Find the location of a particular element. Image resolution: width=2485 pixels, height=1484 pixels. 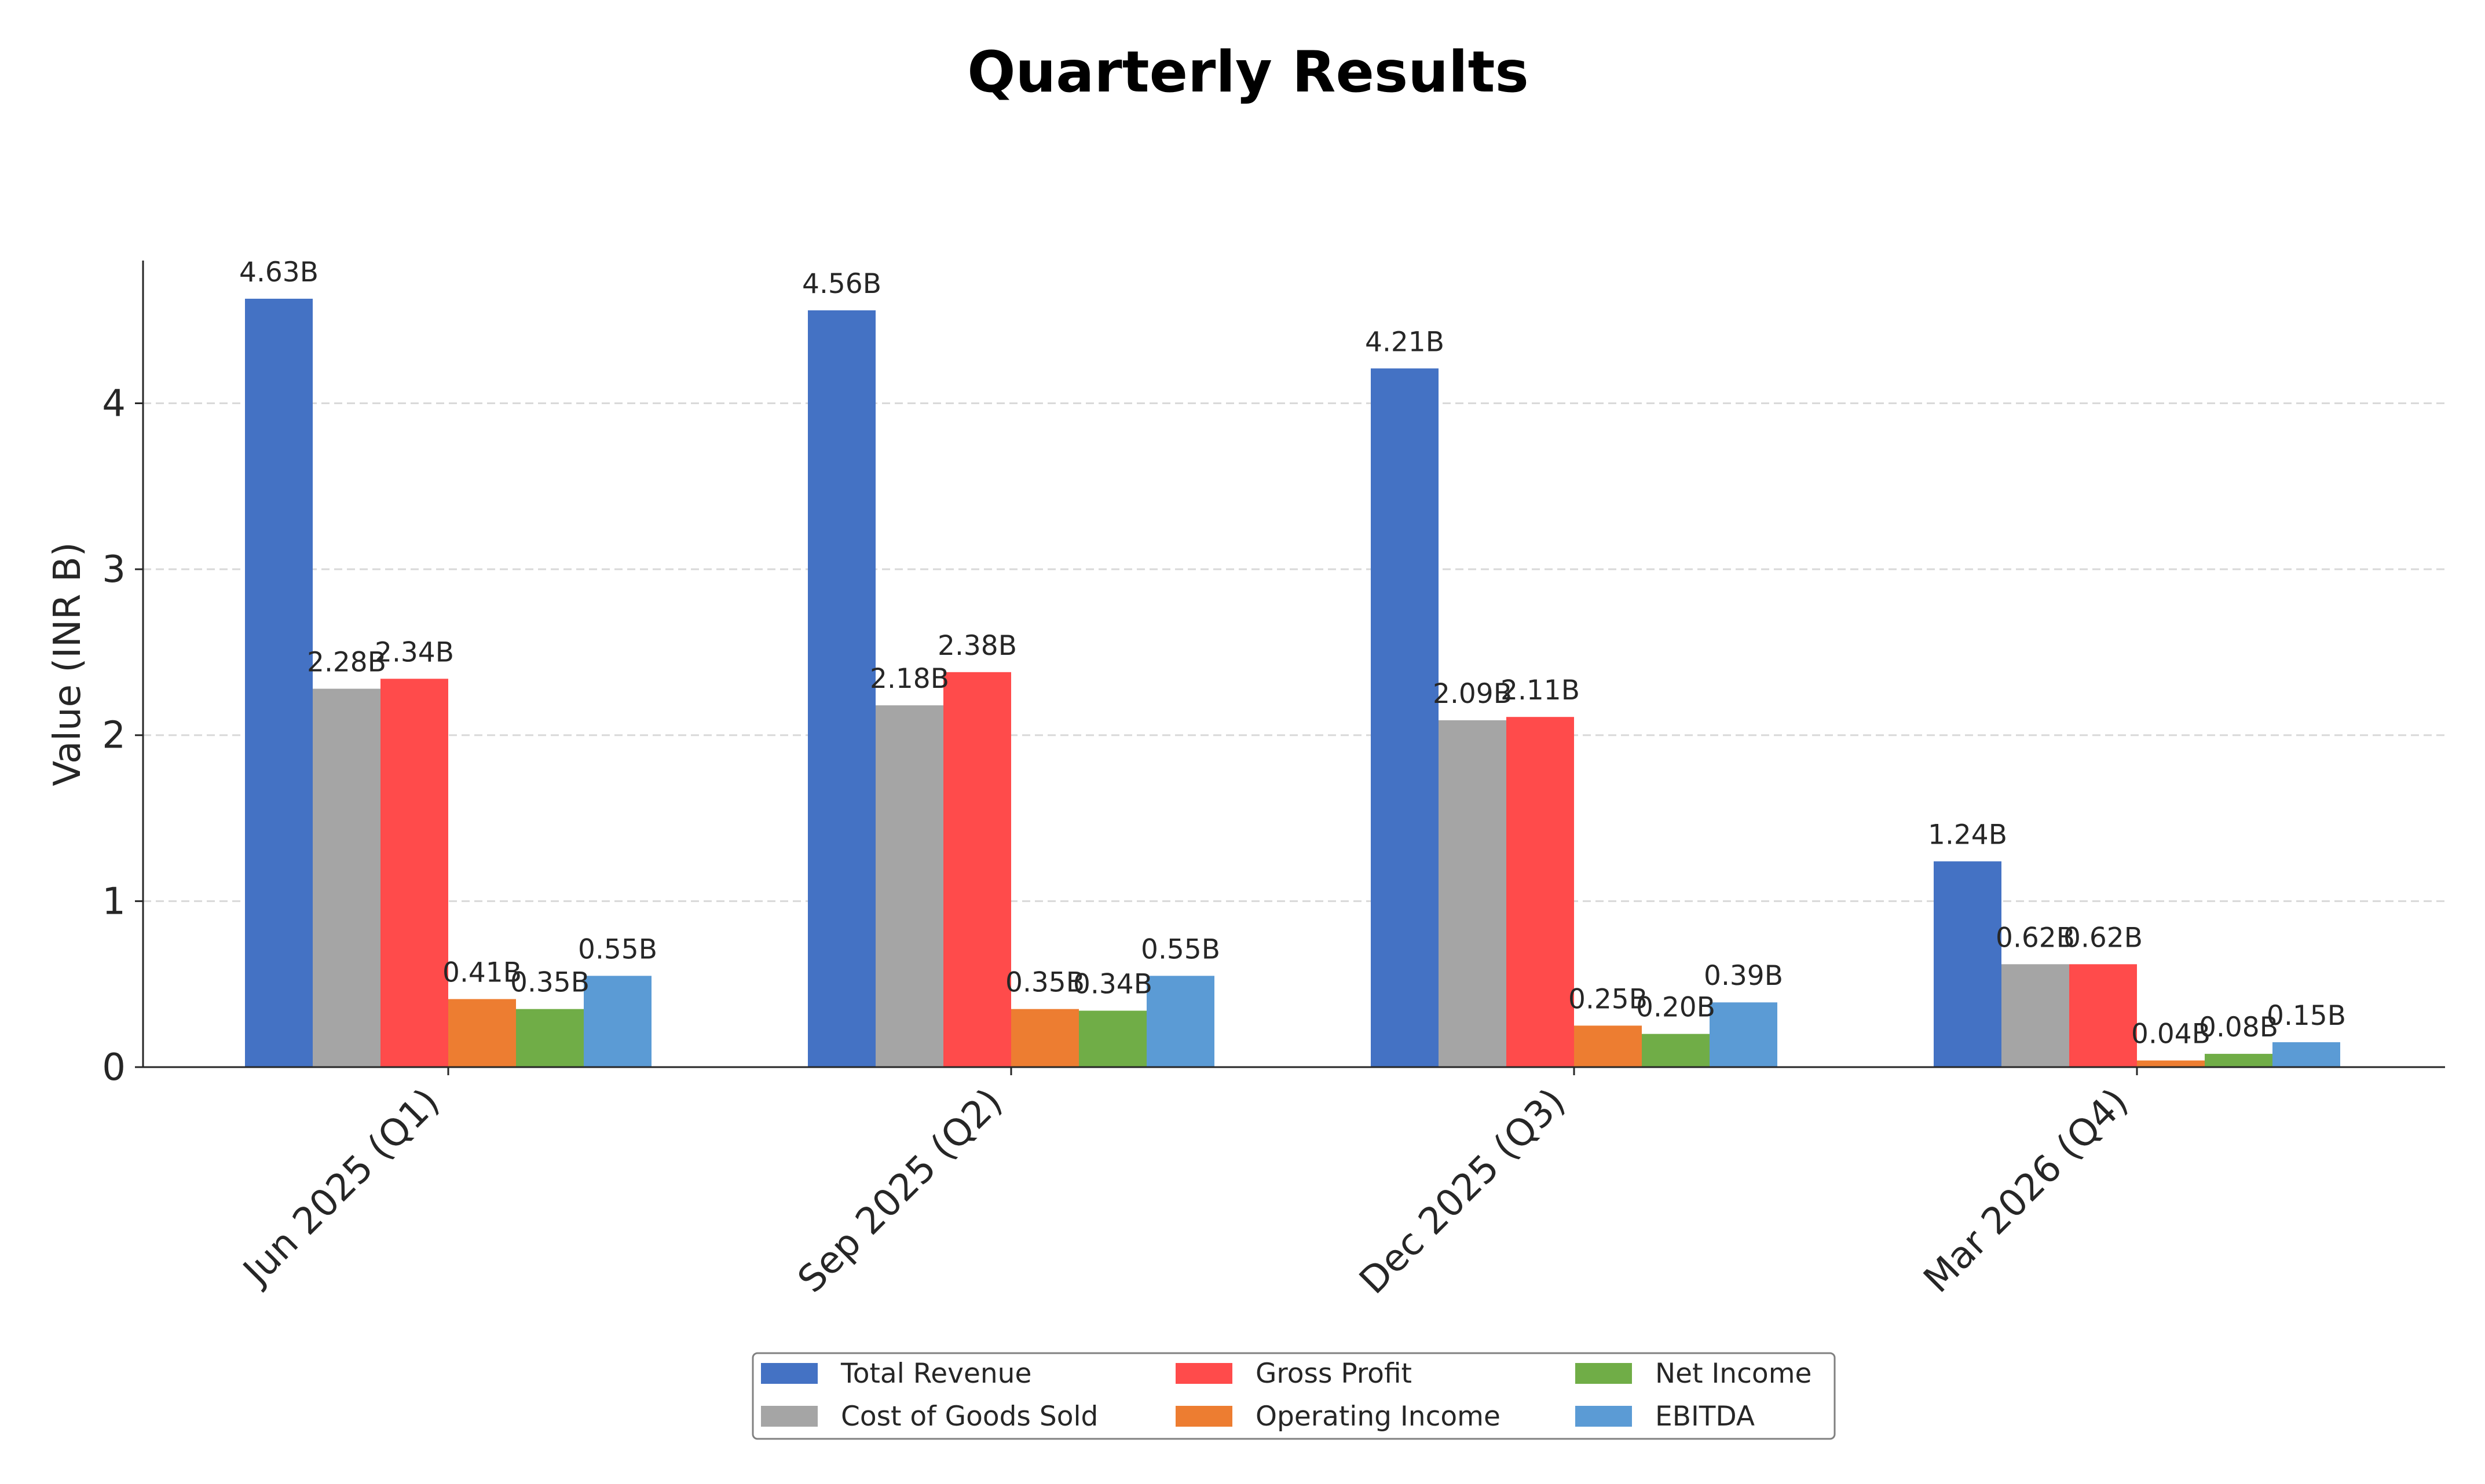

data-label: 0.39B is located at coordinates (1743, 976).